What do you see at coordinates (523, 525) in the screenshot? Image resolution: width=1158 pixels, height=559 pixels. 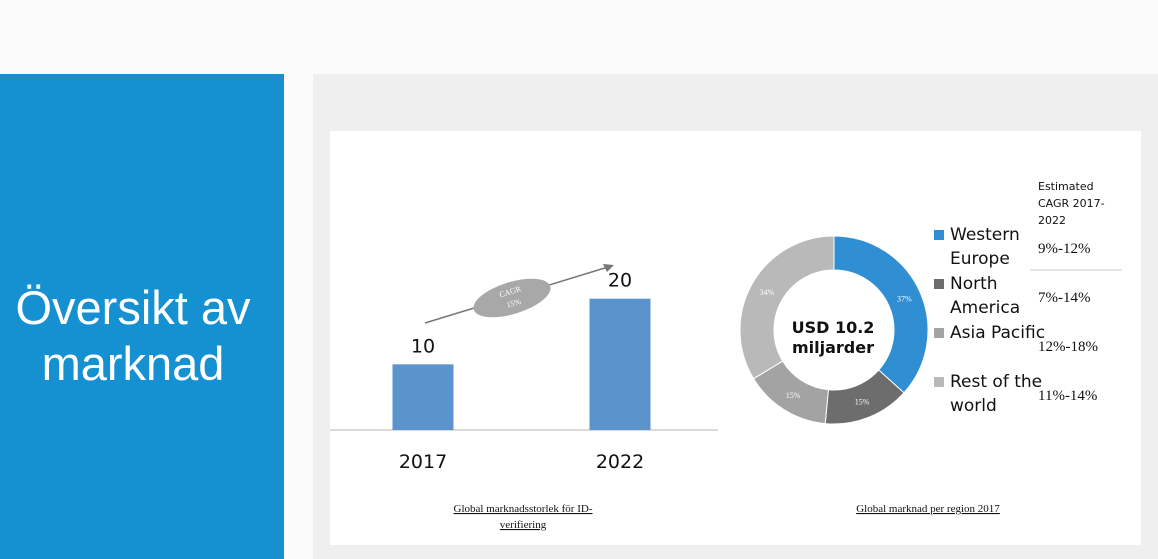 I see `bar-caption-line-2: verifiering` at bounding box center [523, 525].